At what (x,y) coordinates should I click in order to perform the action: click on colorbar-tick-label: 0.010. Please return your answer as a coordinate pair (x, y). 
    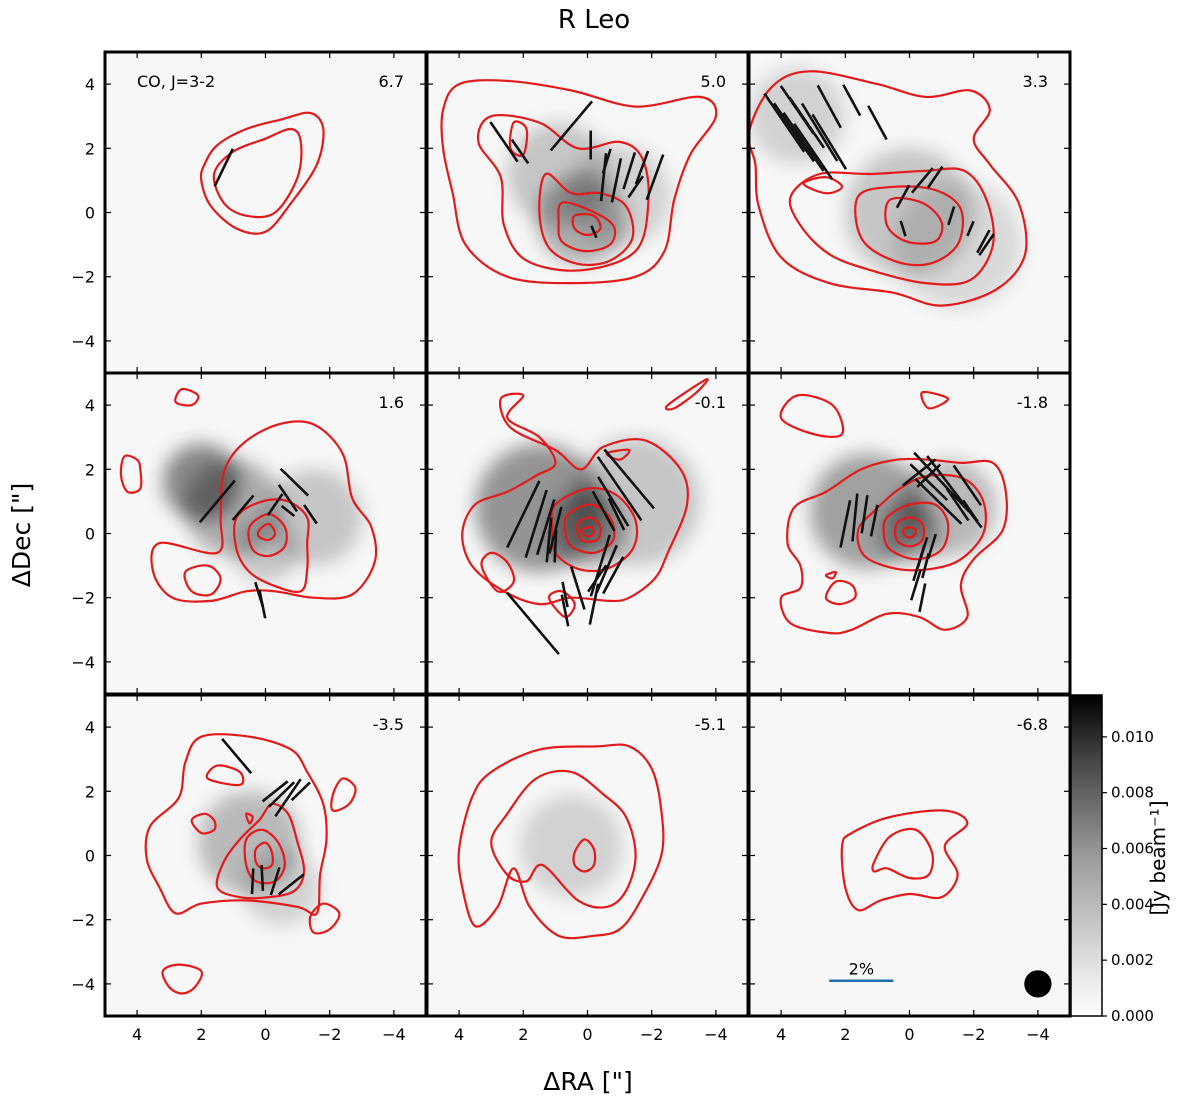
    Looking at the image, I should click on (1132, 737).